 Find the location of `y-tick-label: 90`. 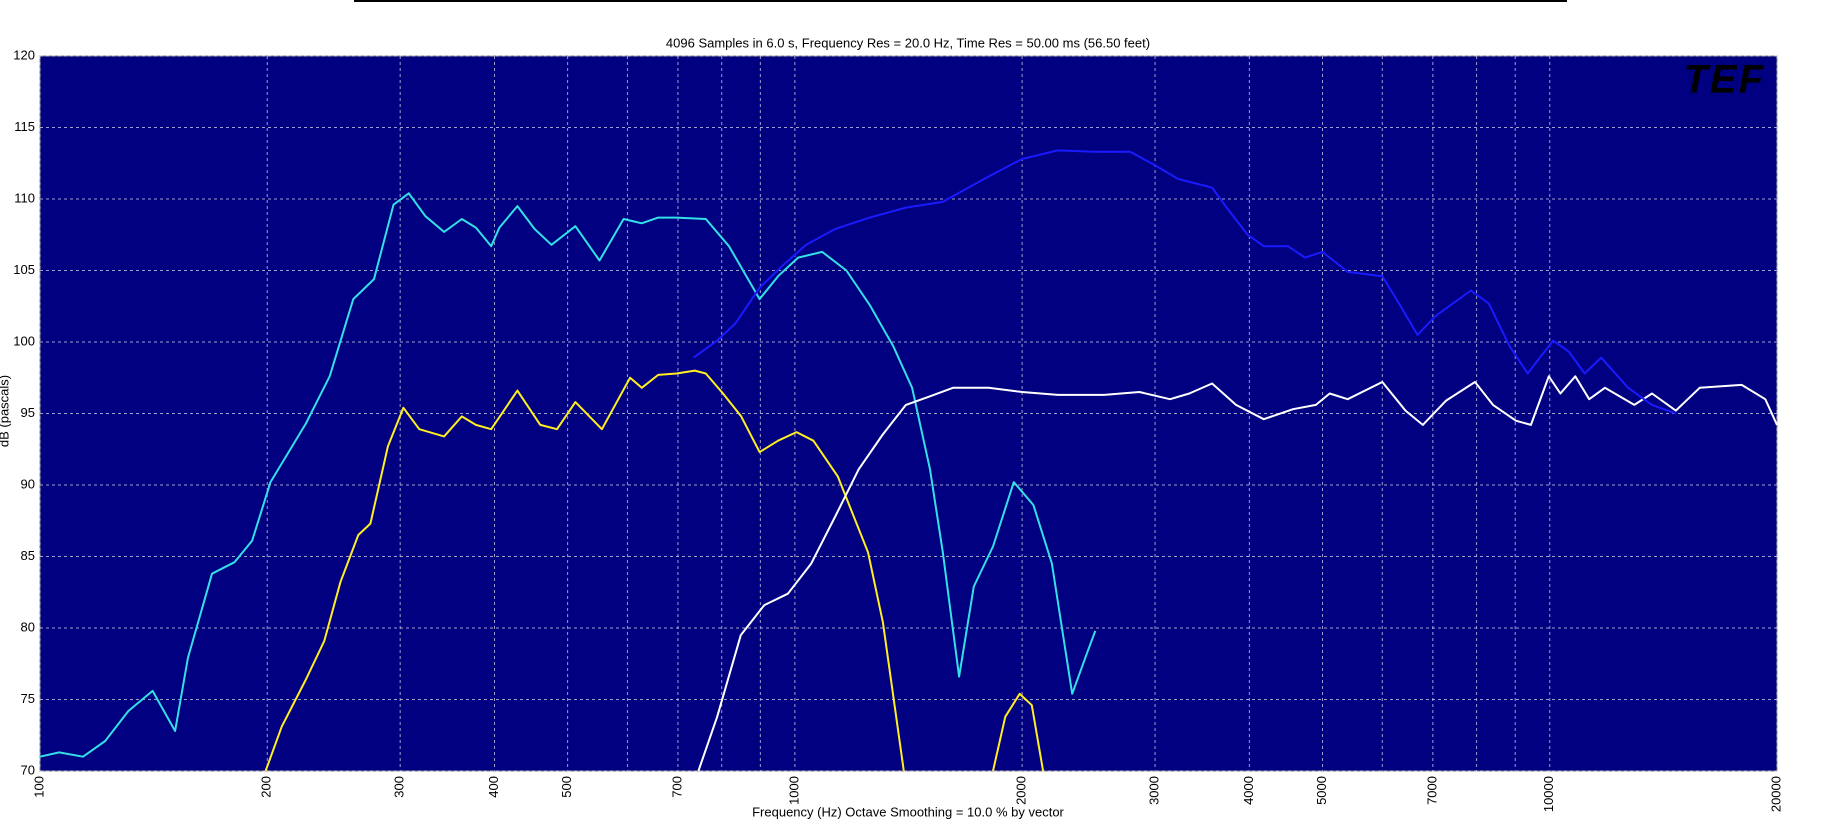

y-tick-label: 90 is located at coordinates (28, 483).